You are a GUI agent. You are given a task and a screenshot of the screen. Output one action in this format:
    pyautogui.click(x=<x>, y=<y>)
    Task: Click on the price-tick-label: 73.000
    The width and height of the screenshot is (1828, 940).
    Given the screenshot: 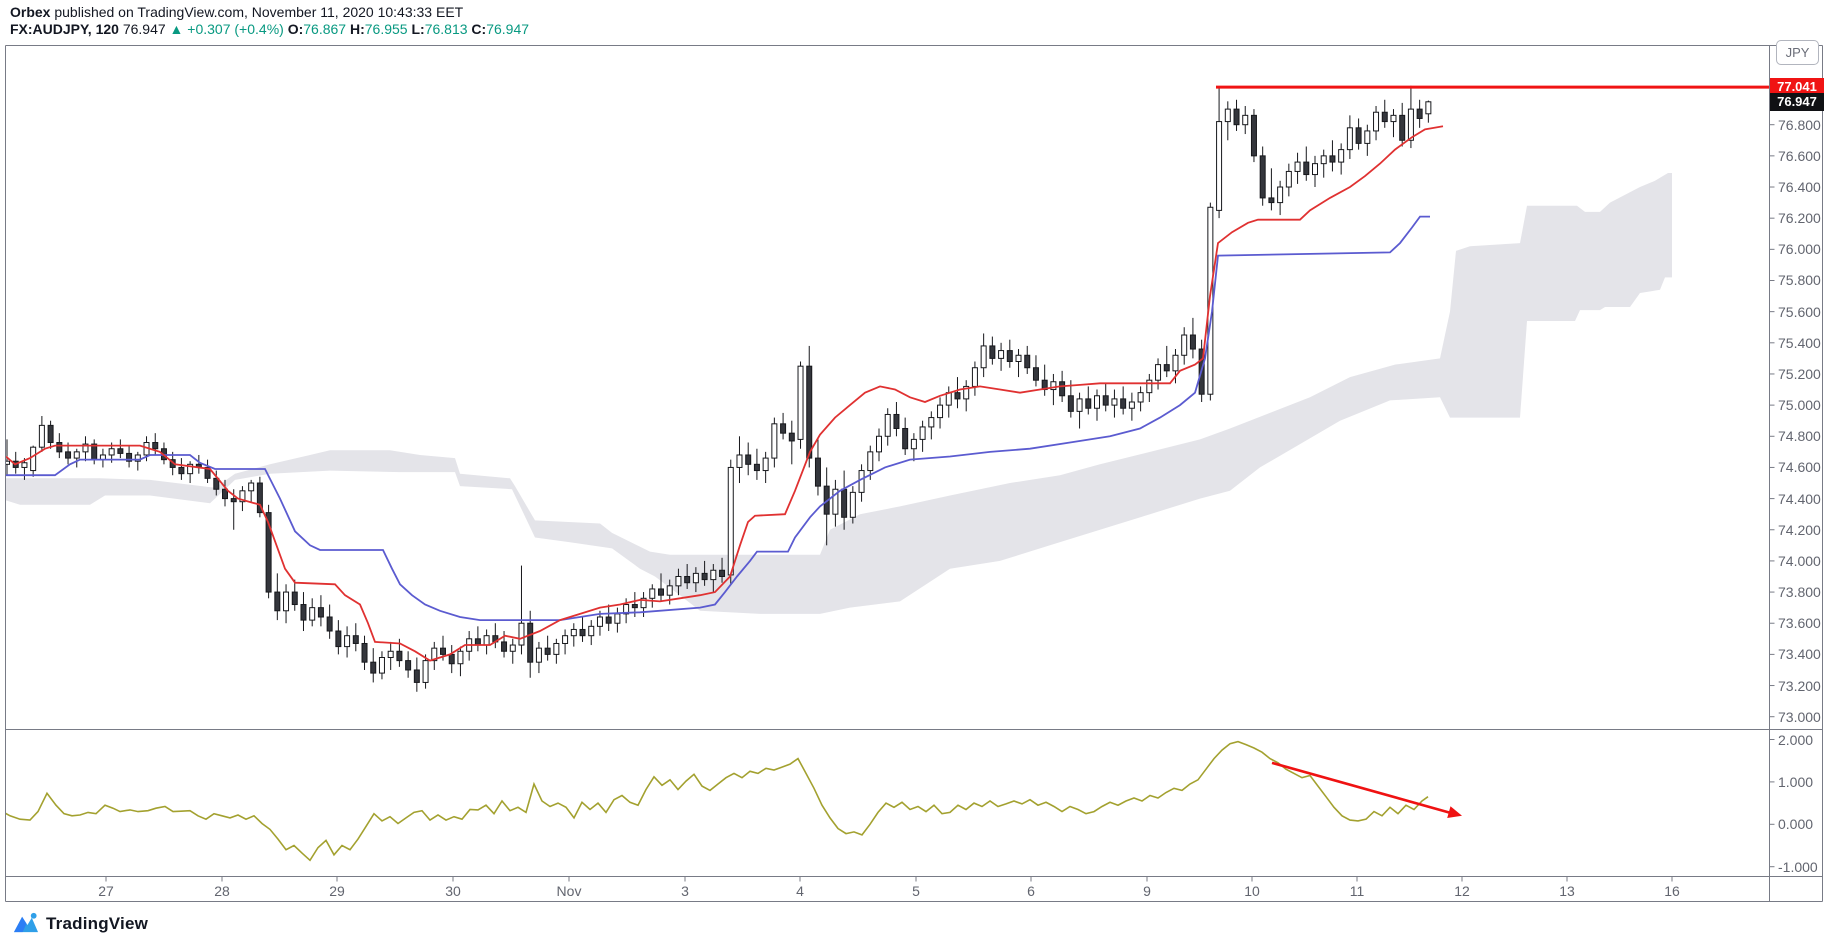 What is the action you would take?
    pyautogui.click(x=1799, y=716)
    